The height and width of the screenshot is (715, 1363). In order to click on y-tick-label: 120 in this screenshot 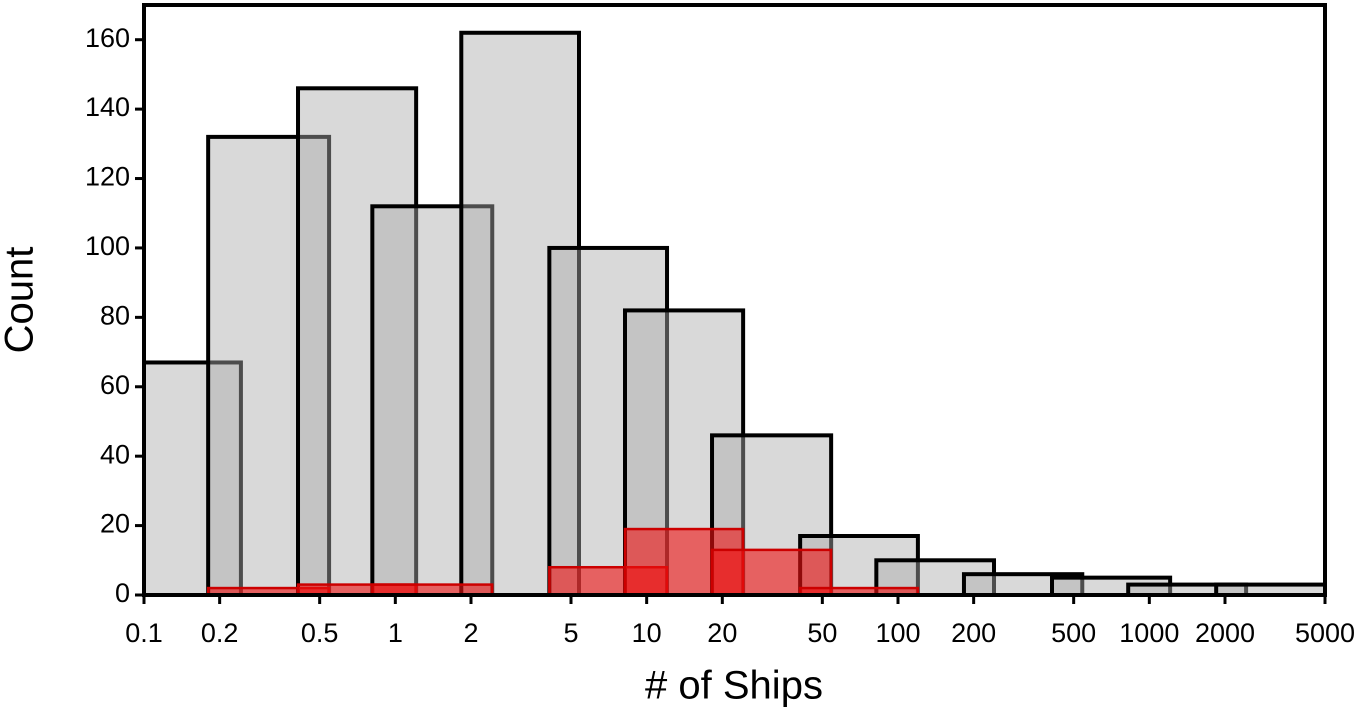, I will do `click(107, 177)`.